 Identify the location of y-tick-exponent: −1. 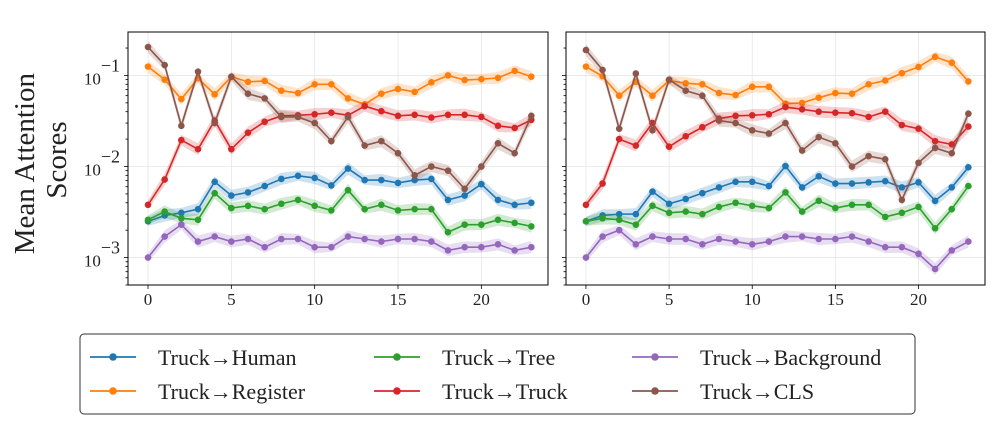
(110, 65).